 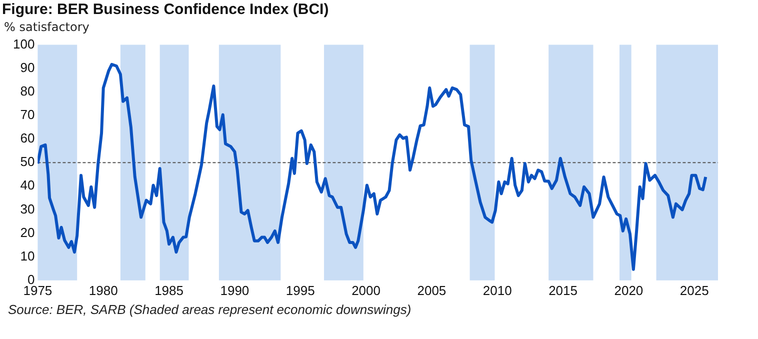 What do you see at coordinates (209, 309) in the screenshot?
I see `source-note: Source: BER, SARB (Shaded areas represent economic downswings)` at bounding box center [209, 309].